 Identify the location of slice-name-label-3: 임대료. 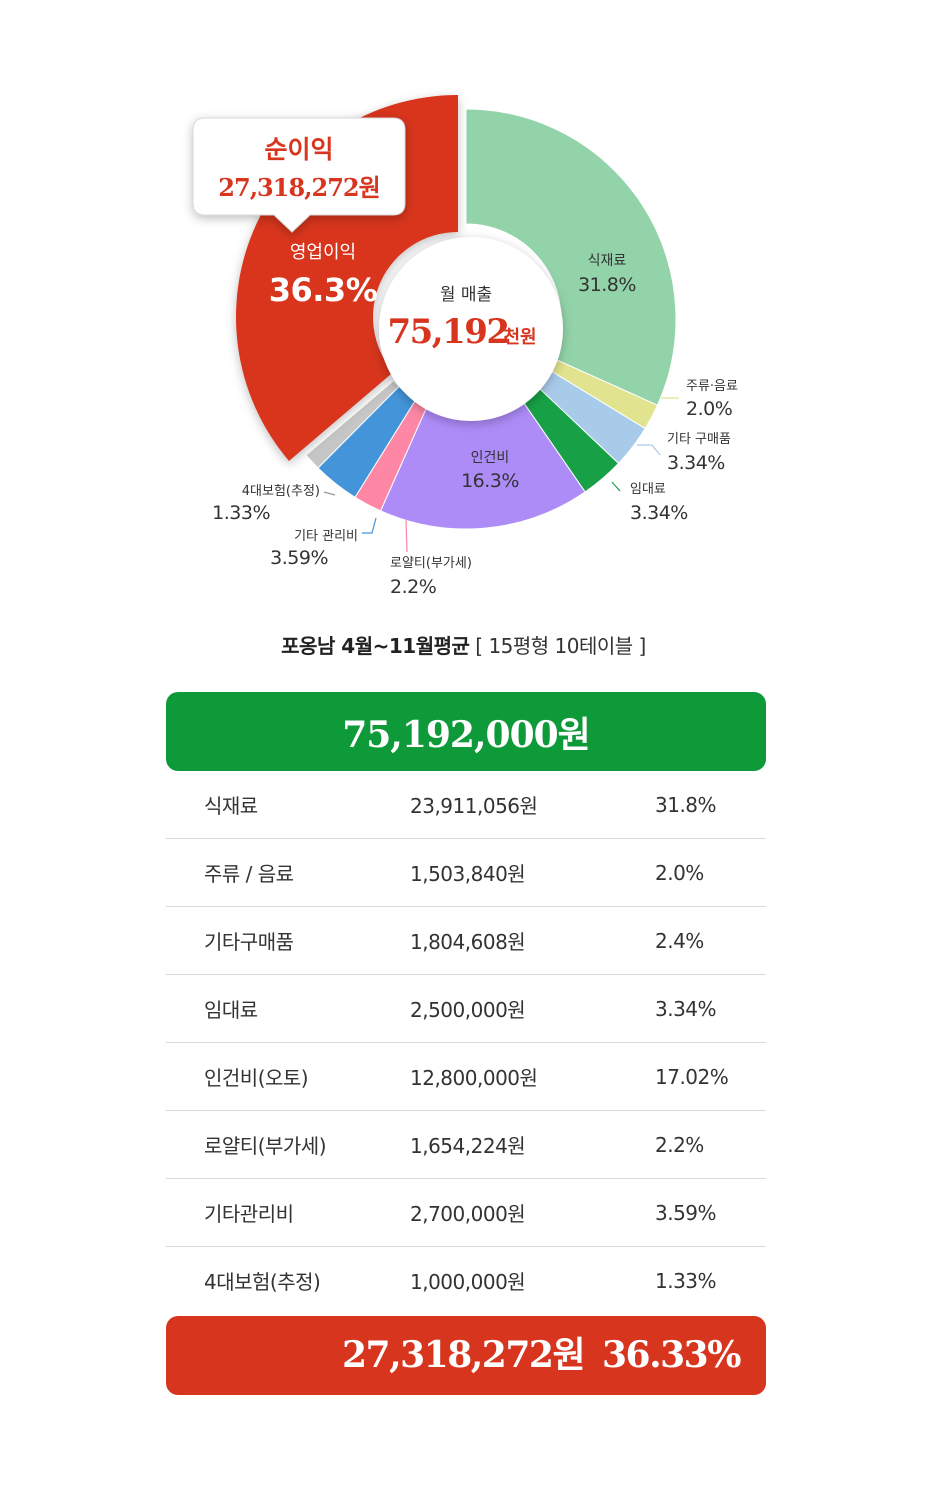
(648, 489).